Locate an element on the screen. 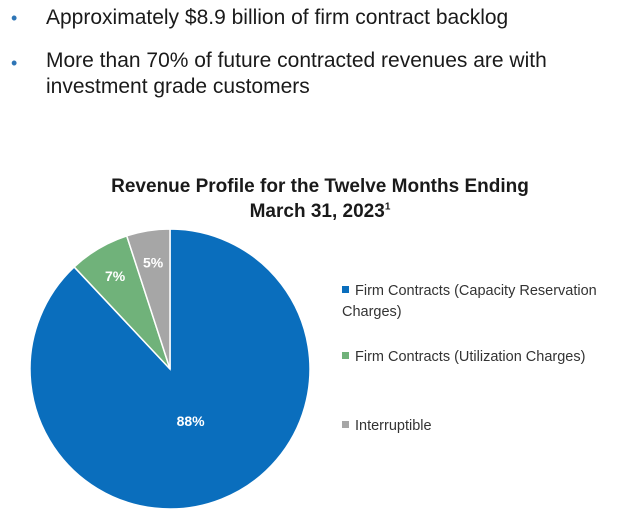 Image resolution: width=640 pixels, height=511 pixels. chart-title-line-2: March 31, 20231 is located at coordinates (320, 211).